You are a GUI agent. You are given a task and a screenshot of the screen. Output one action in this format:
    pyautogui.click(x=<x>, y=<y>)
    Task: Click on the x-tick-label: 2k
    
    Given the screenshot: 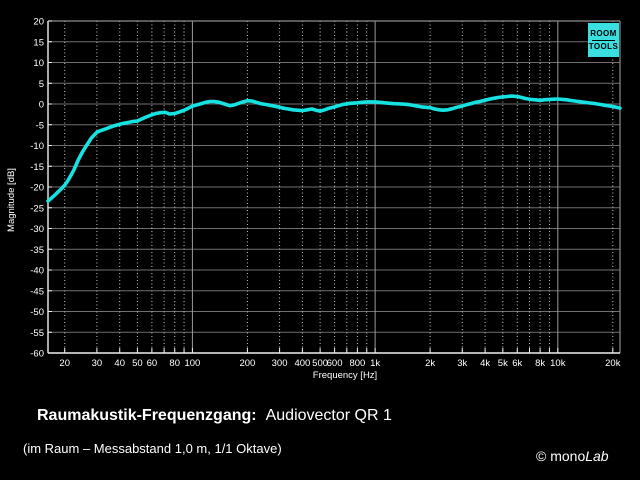 What is the action you would take?
    pyautogui.click(x=430, y=363)
    